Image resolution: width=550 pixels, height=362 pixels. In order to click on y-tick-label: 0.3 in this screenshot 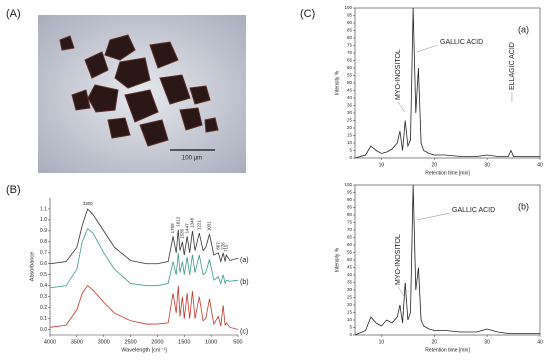, I will do `click(43, 297)`.